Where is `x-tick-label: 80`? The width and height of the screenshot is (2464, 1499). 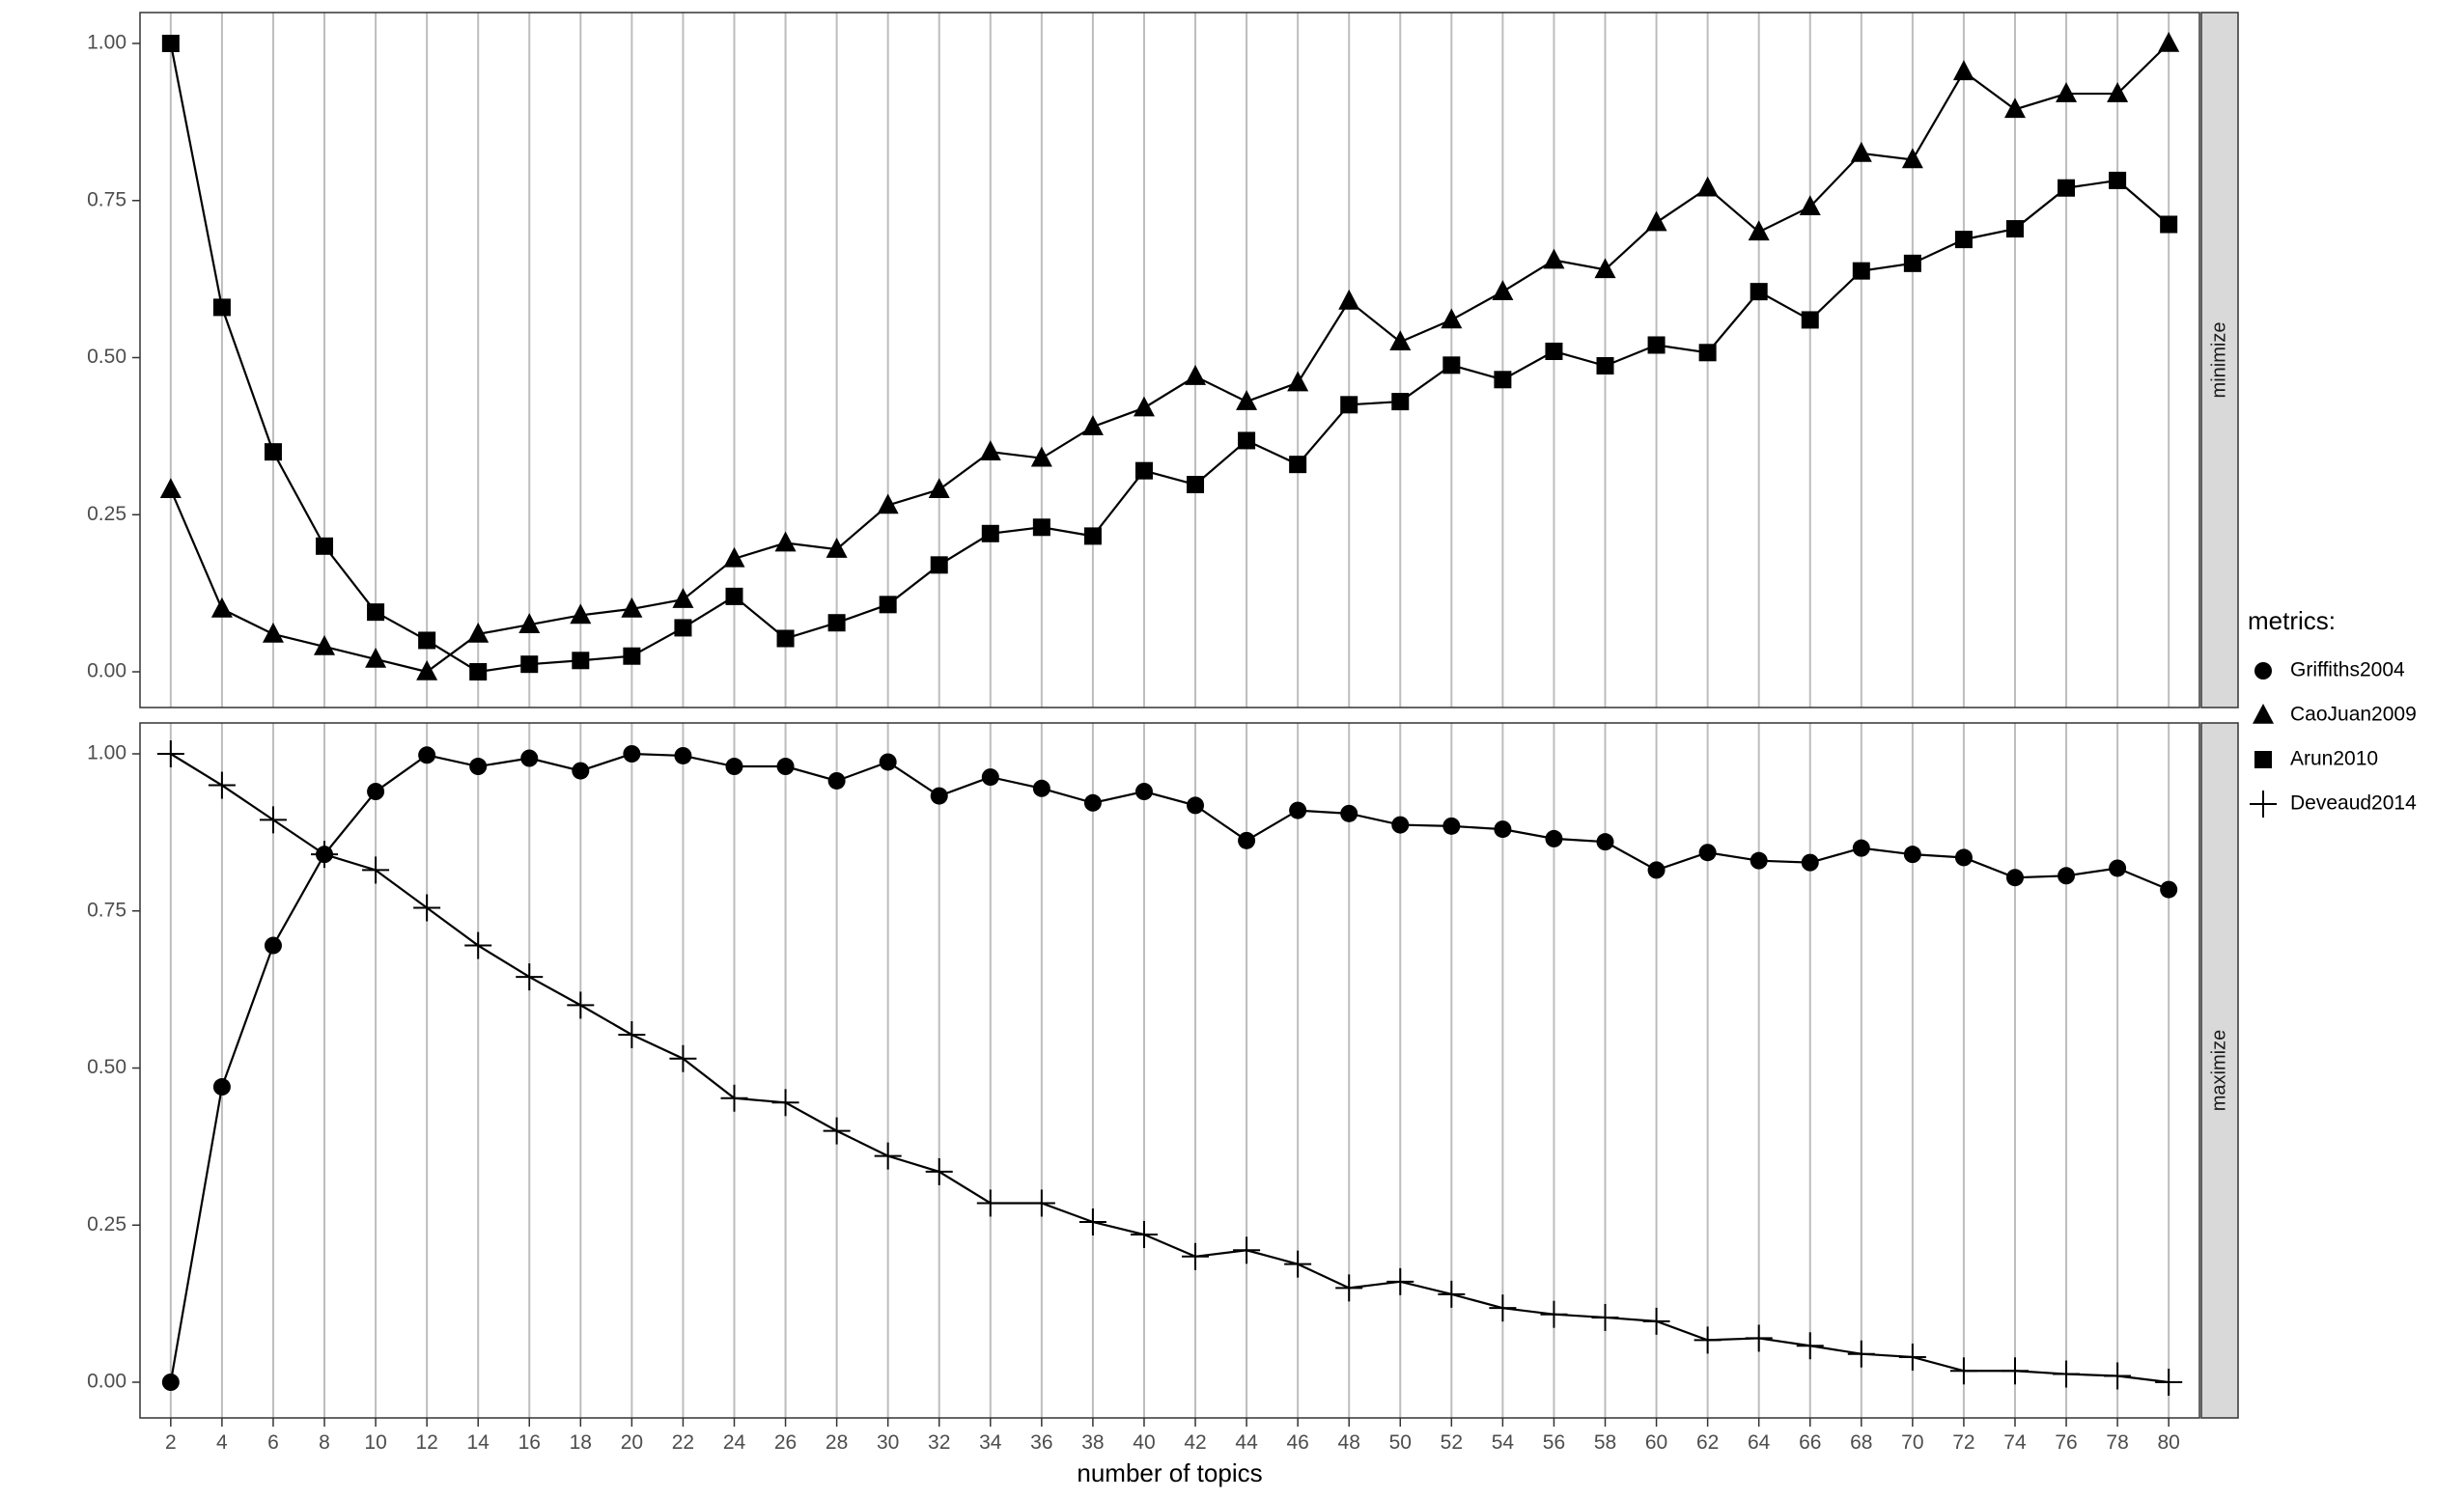 x-tick-label: 80 is located at coordinates (2168, 1442).